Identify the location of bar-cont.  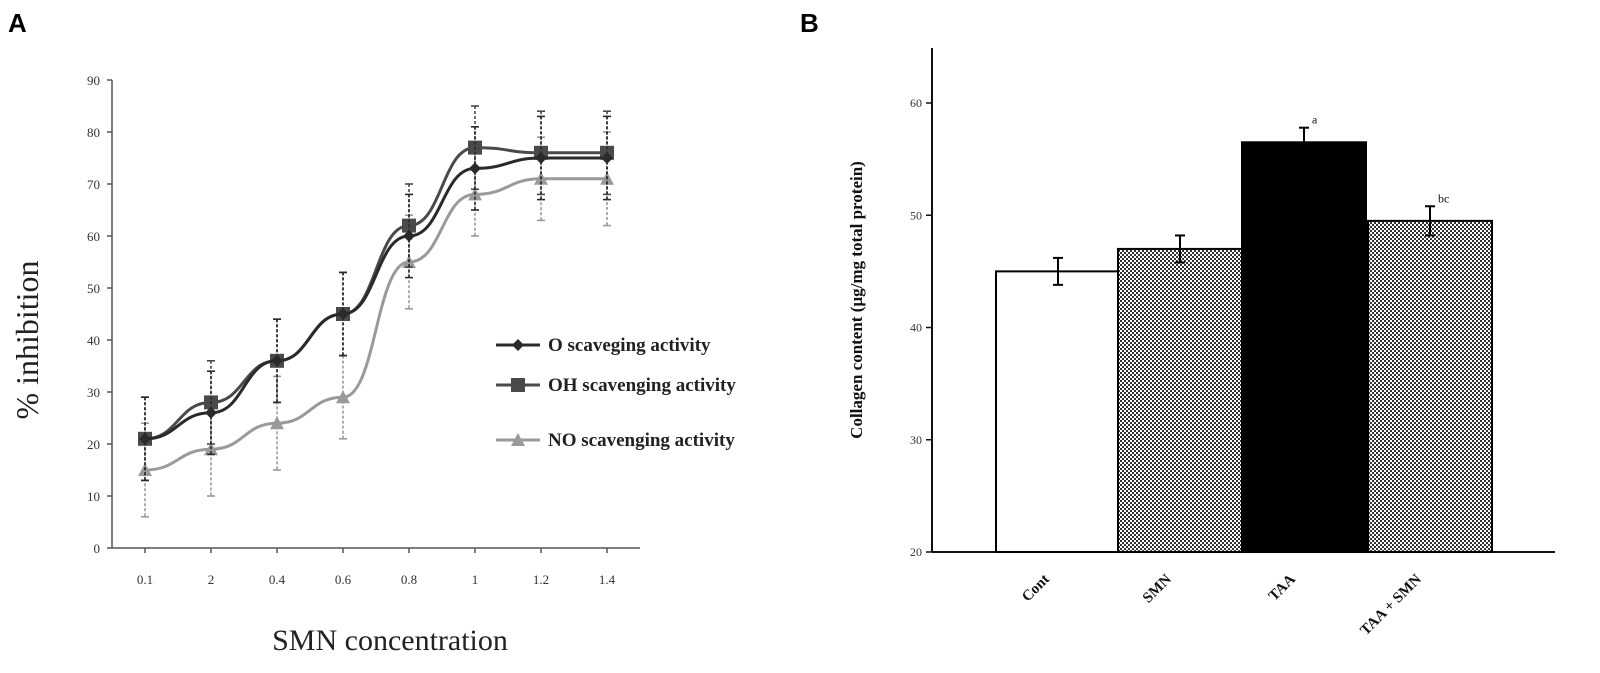
(1058, 411).